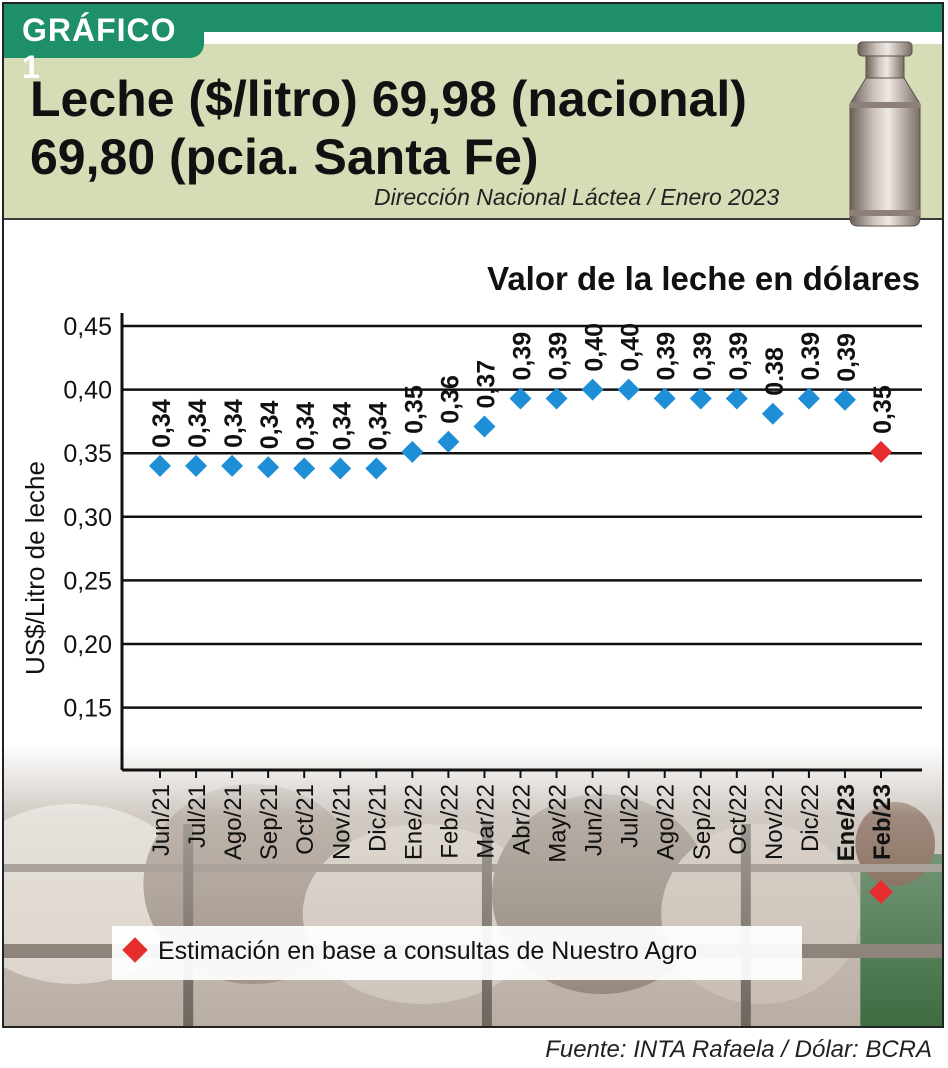  I want to click on data-label: 0,37, so click(486, 384).